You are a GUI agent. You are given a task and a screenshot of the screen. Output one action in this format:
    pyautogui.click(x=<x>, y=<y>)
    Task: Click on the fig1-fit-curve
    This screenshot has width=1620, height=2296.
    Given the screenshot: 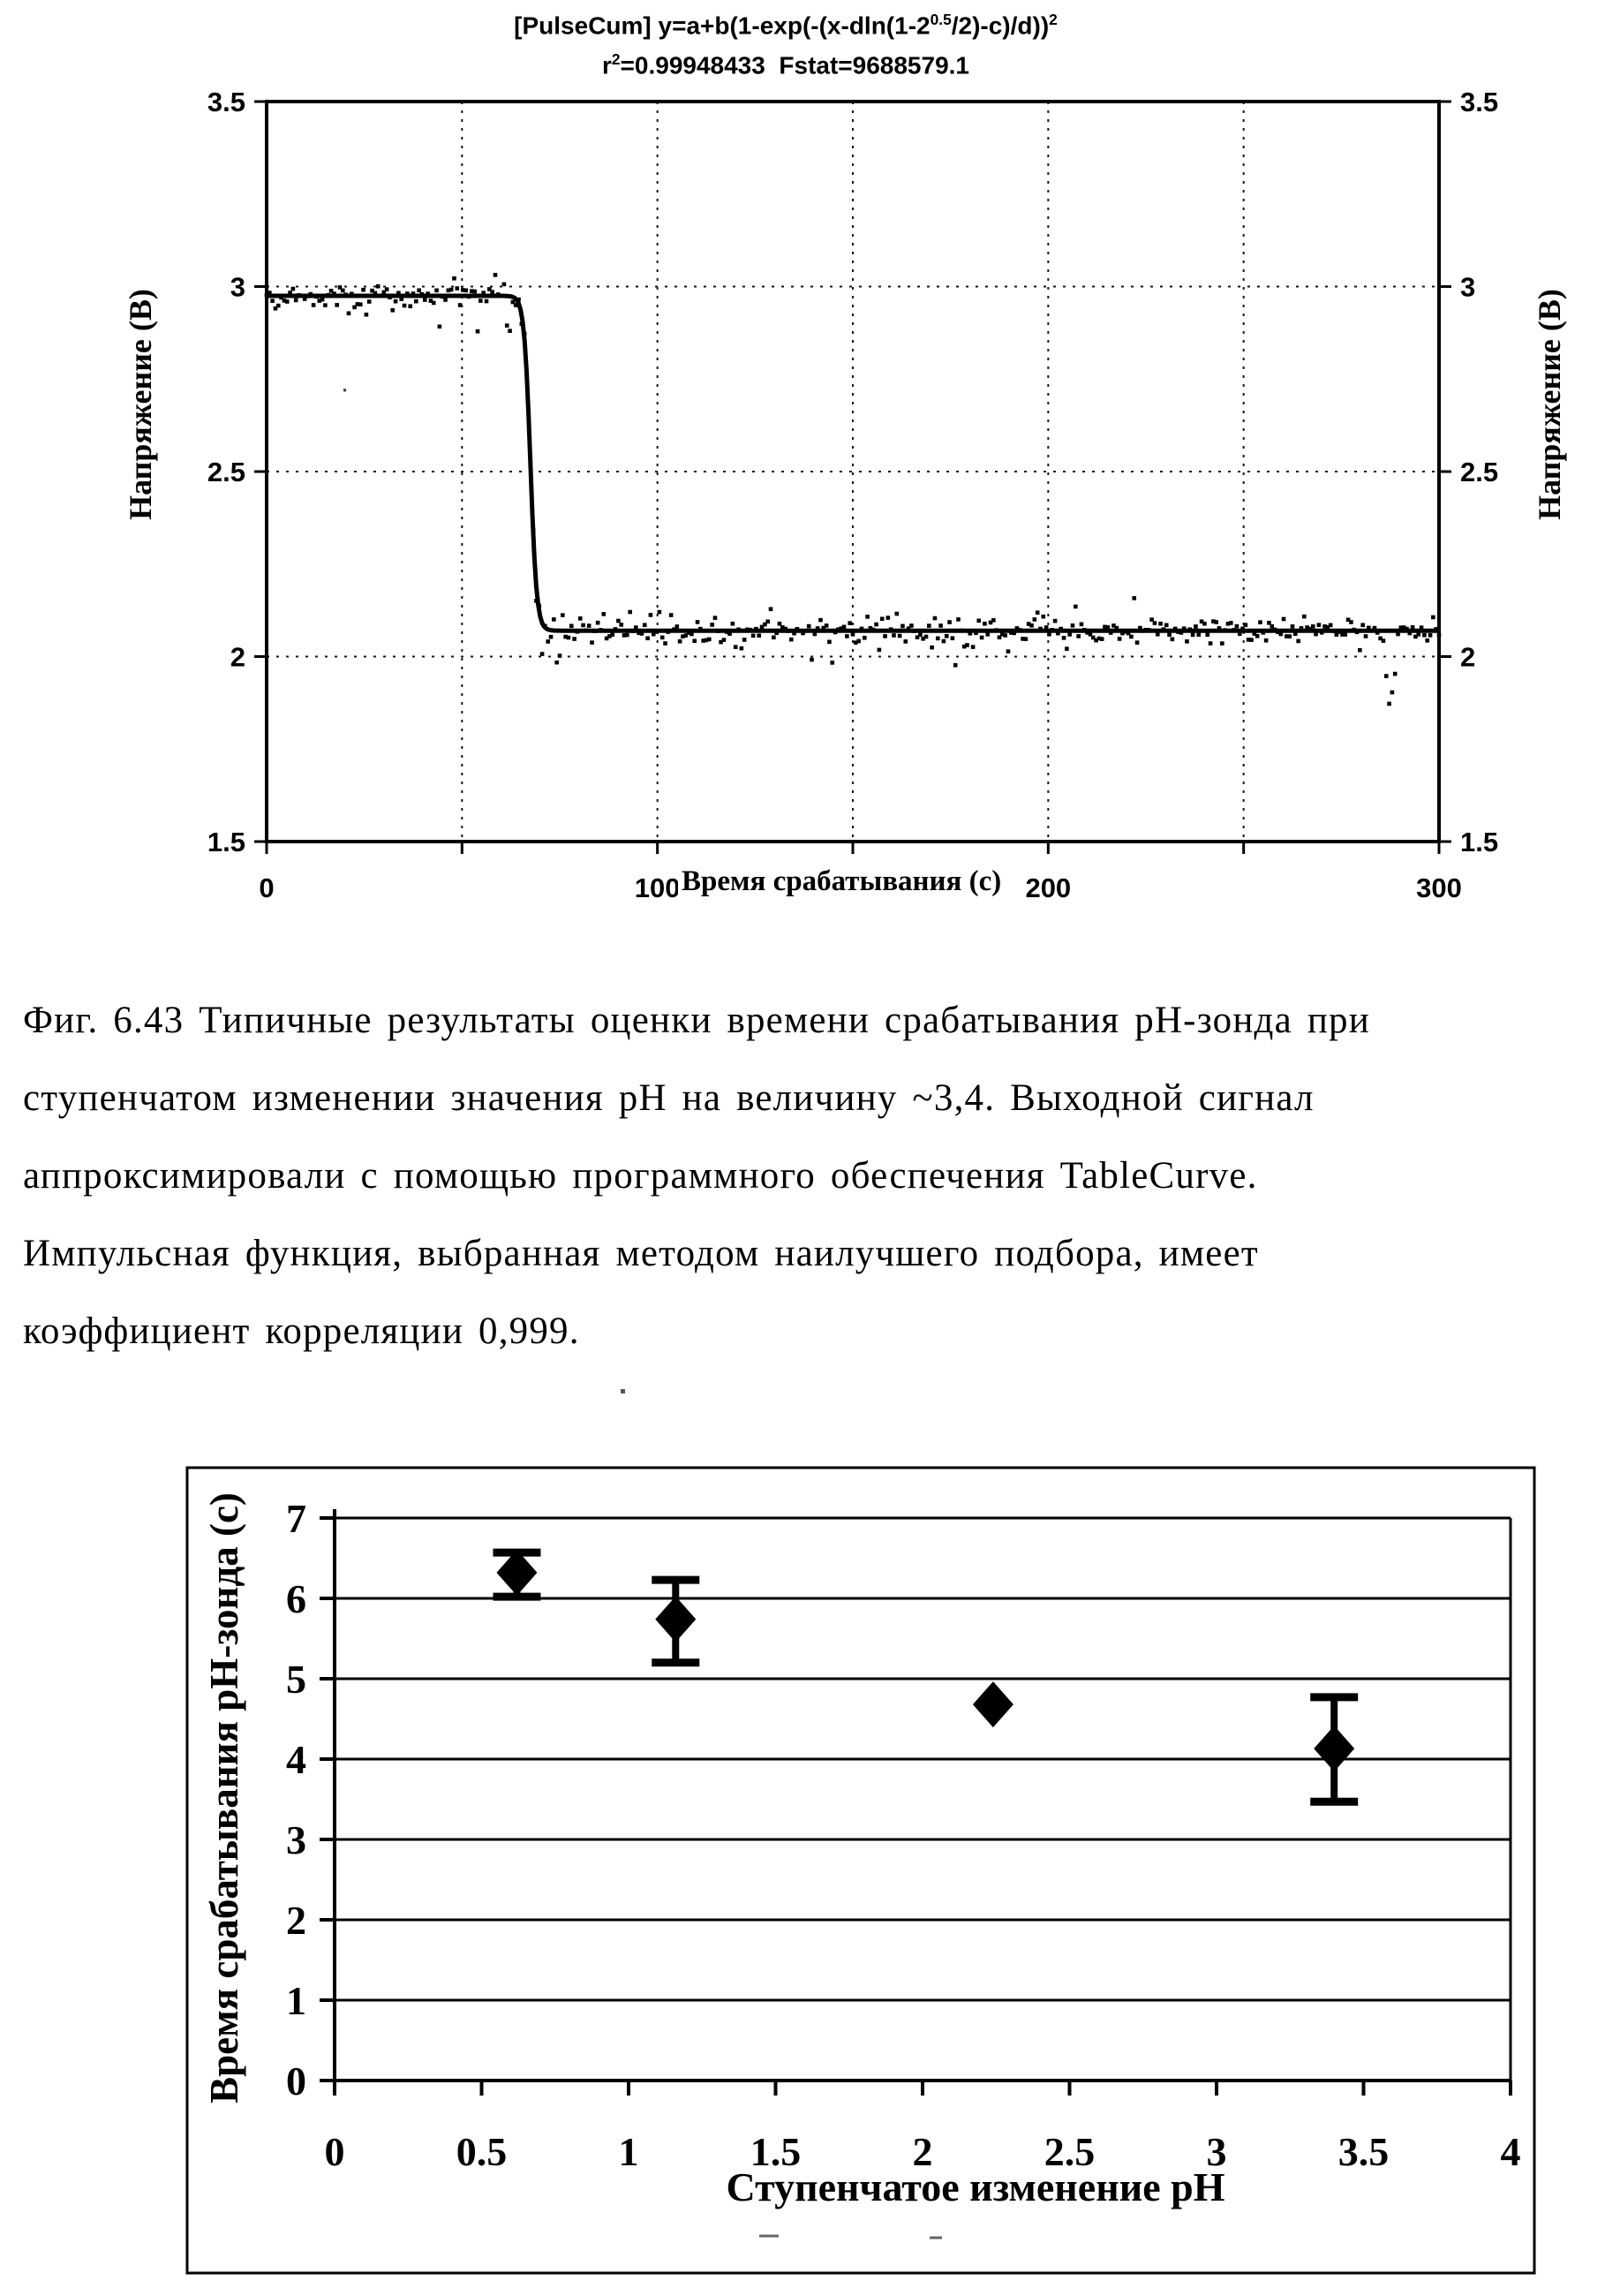 What is the action you would take?
    pyautogui.click(x=853, y=463)
    